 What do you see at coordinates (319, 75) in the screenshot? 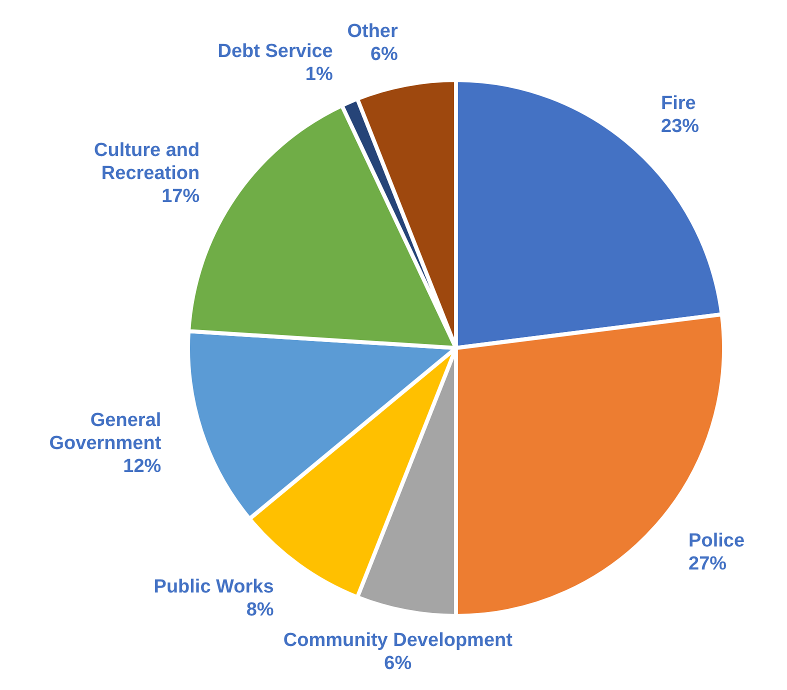
I see `data-label: 1%` at bounding box center [319, 75].